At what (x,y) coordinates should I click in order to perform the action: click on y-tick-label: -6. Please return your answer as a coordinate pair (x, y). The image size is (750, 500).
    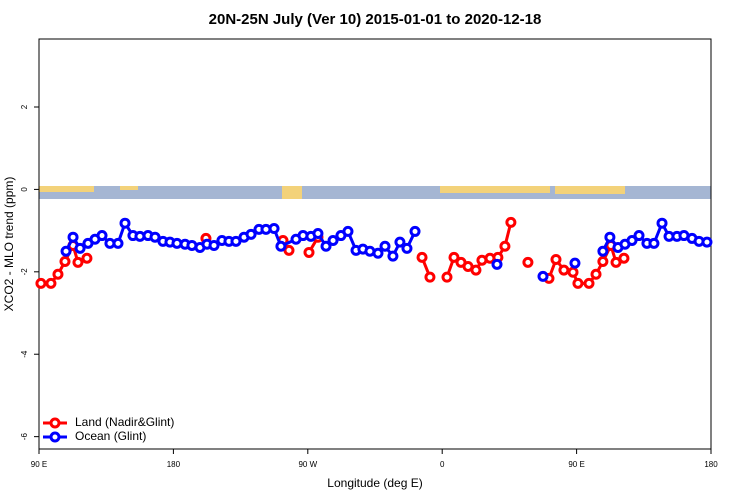
    Looking at the image, I should click on (24, 437).